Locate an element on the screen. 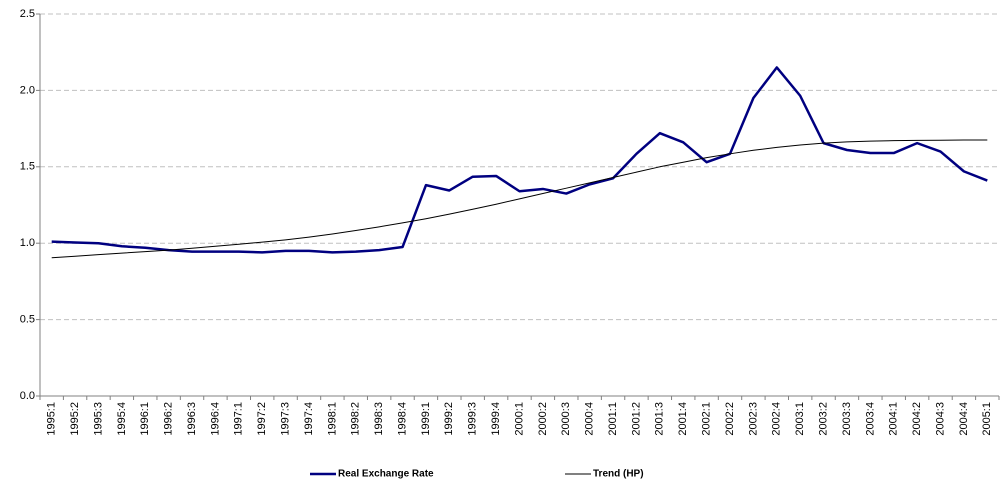 This screenshot has width=1003, height=486. x-tick-label: 1996:3 is located at coordinates (192, 419).